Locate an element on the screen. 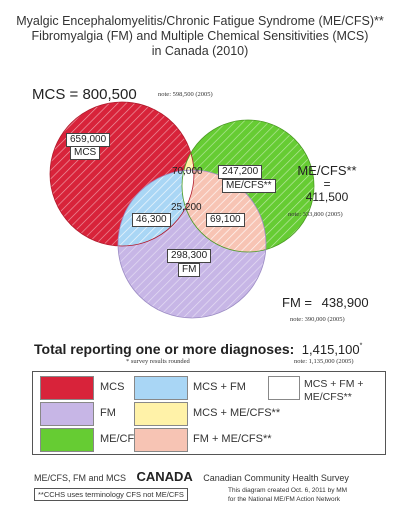 This screenshot has width=400, height=529. mecfs-only-label: ME/CFS** is located at coordinates (249, 186).